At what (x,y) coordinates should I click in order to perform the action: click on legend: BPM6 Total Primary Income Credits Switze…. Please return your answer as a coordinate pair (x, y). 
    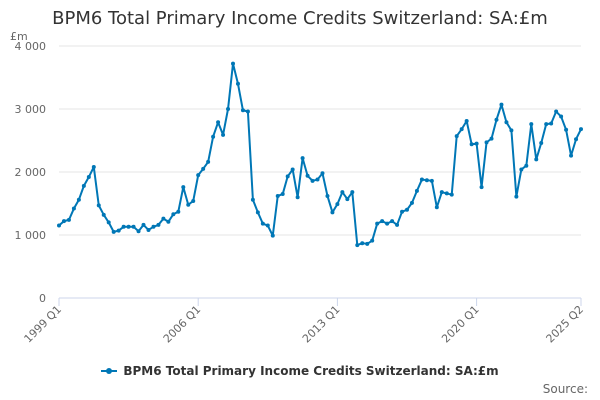
    Looking at the image, I should click on (300, 371).